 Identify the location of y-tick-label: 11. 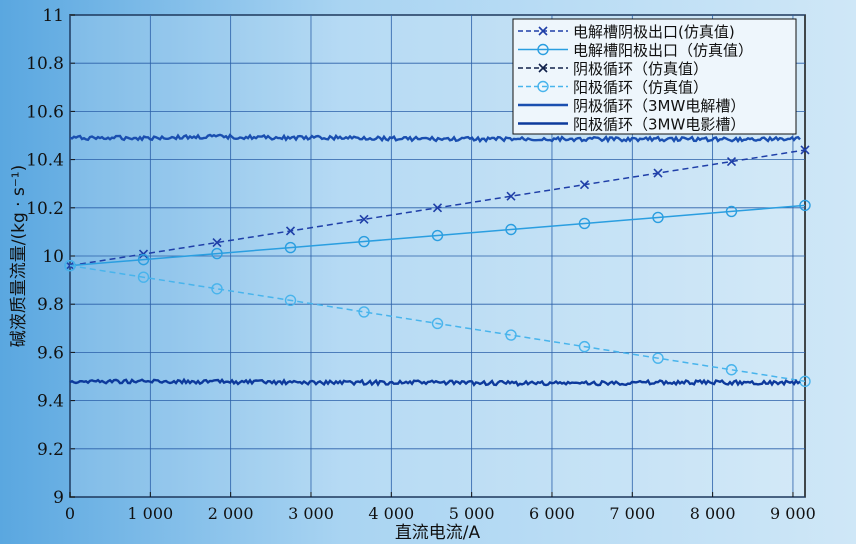
(53, 16).